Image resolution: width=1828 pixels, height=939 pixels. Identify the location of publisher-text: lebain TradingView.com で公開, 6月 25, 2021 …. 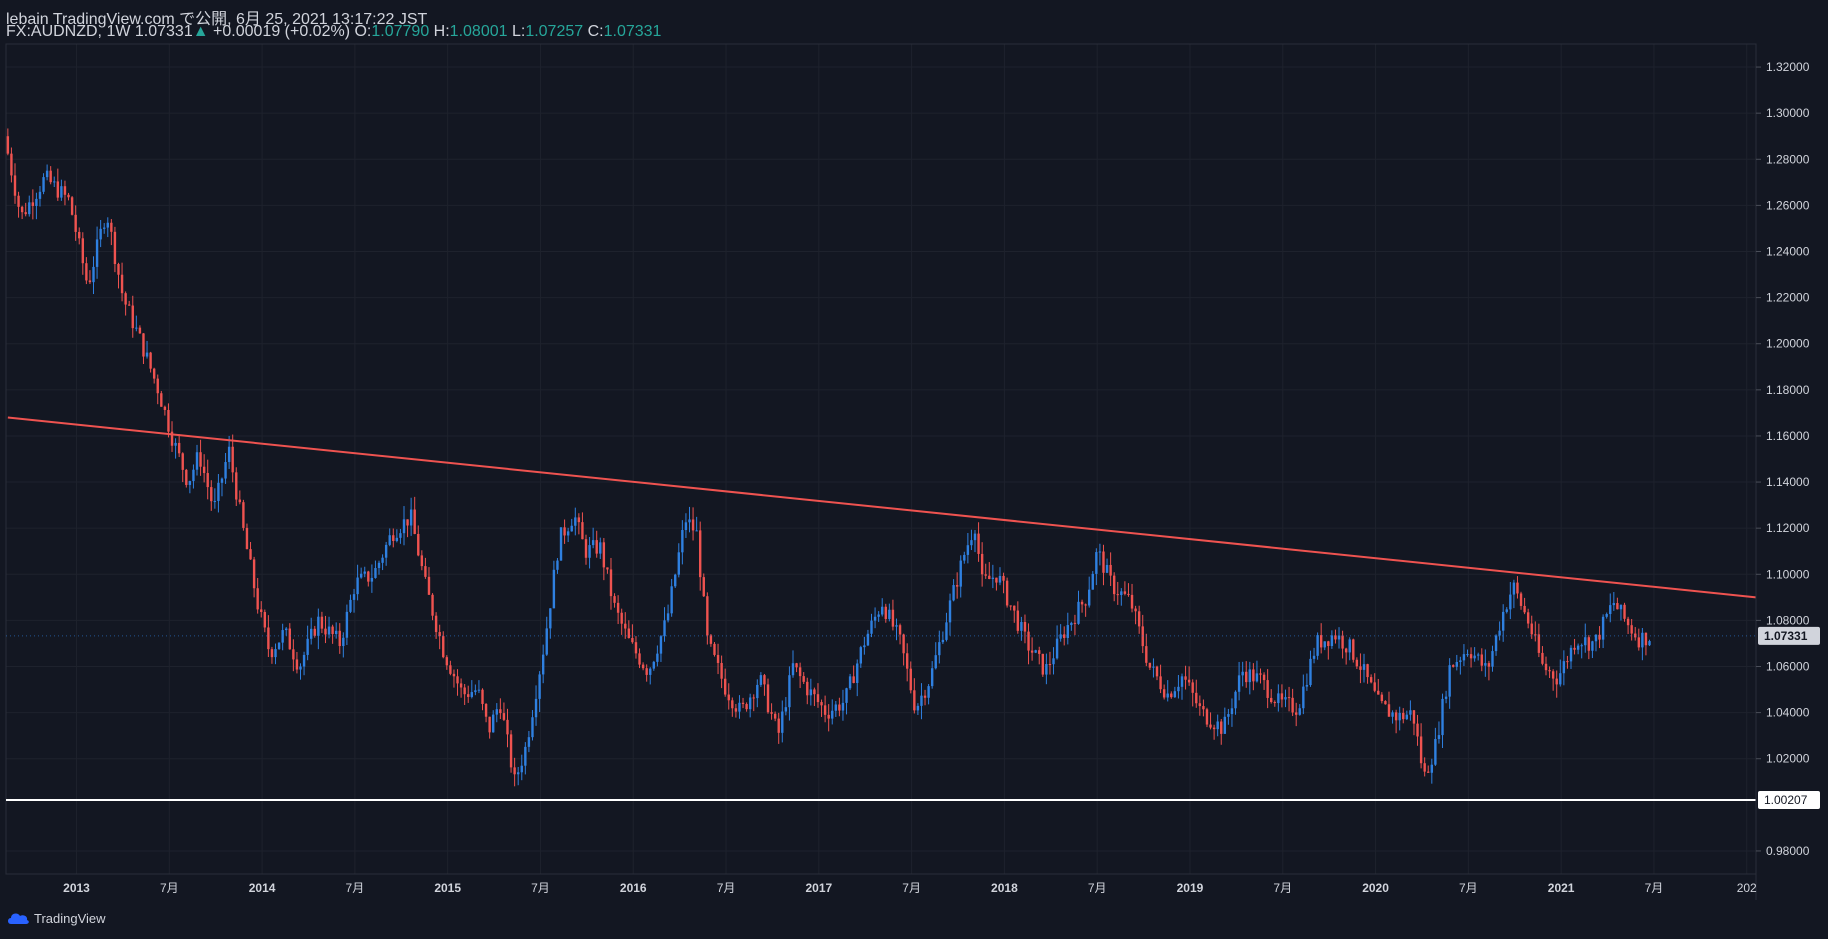
(217, 19).